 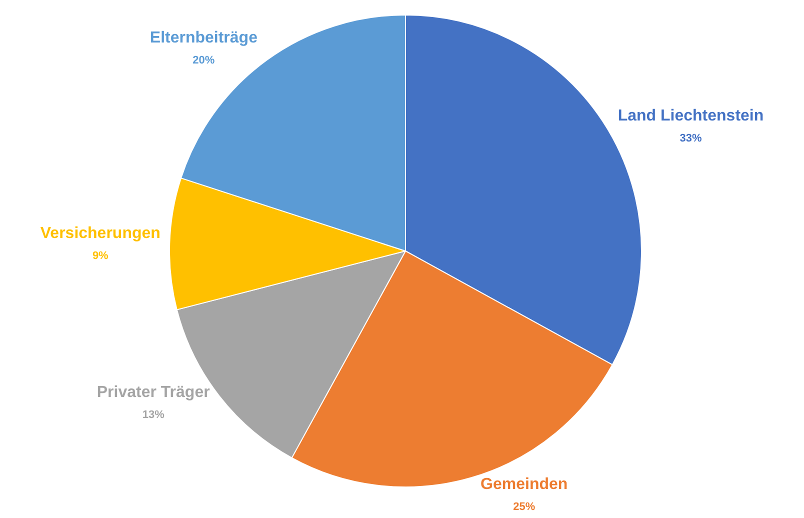 I want to click on slice-label: Gemeinden, so click(x=524, y=485).